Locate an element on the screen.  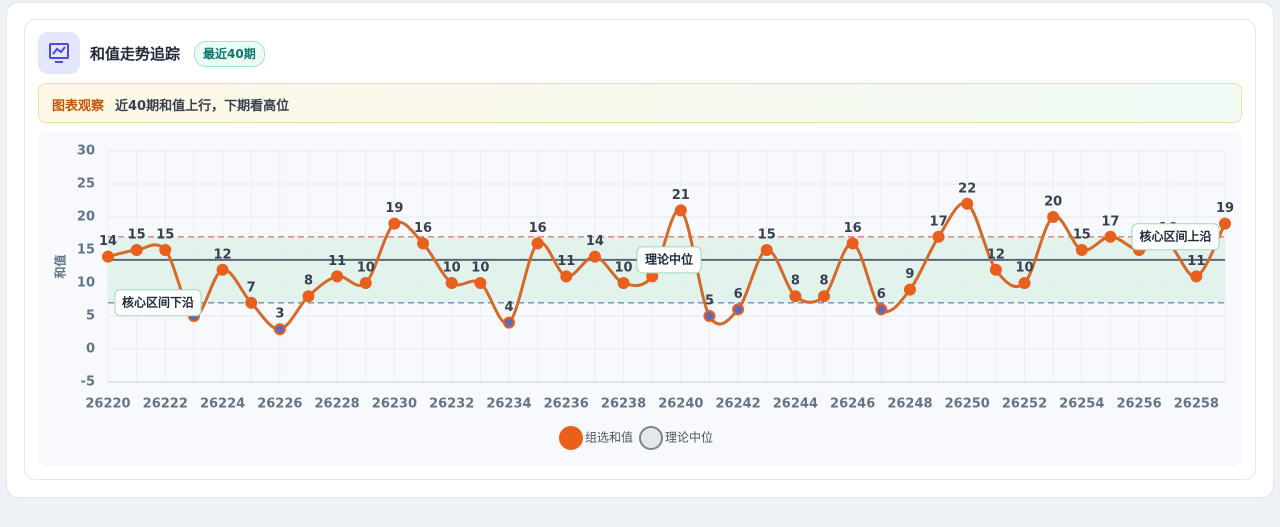
x-tick-label: 26250 is located at coordinates (967, 404).